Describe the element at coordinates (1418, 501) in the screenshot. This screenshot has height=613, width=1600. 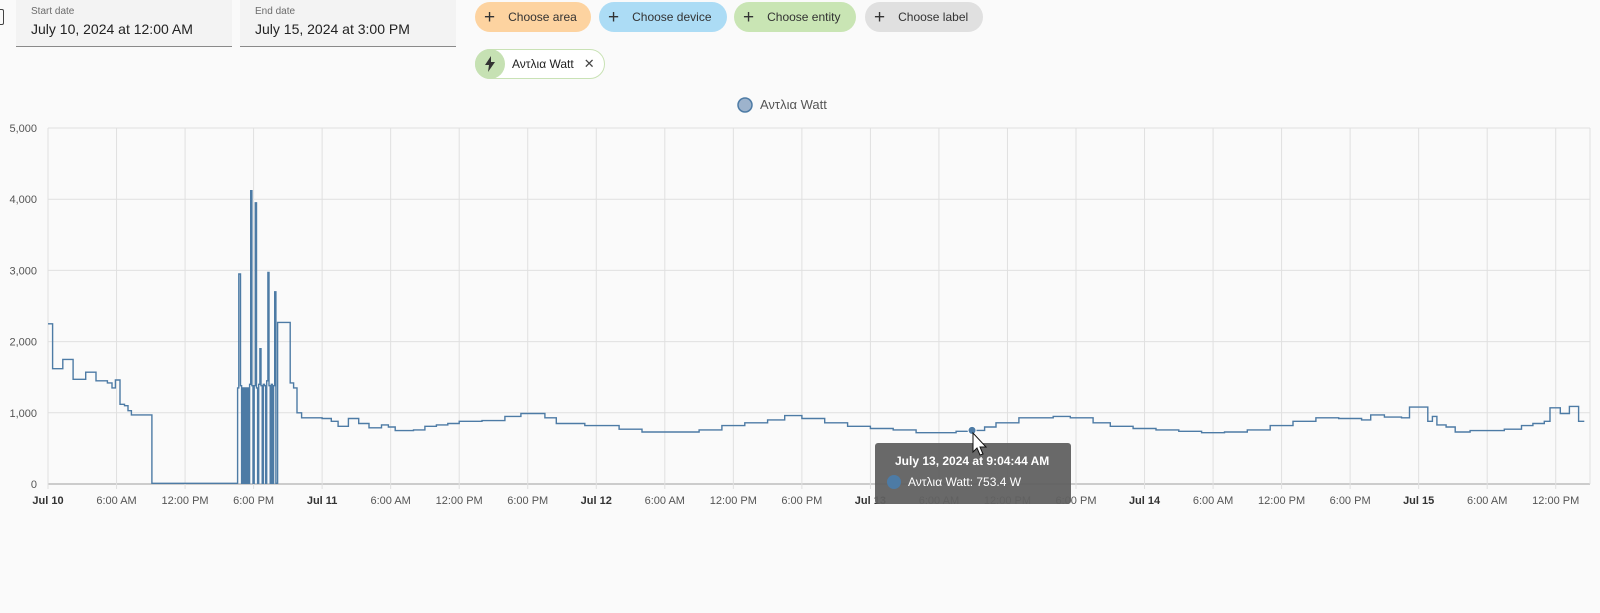
I see `x-tick-label: Jul 15` at that location.